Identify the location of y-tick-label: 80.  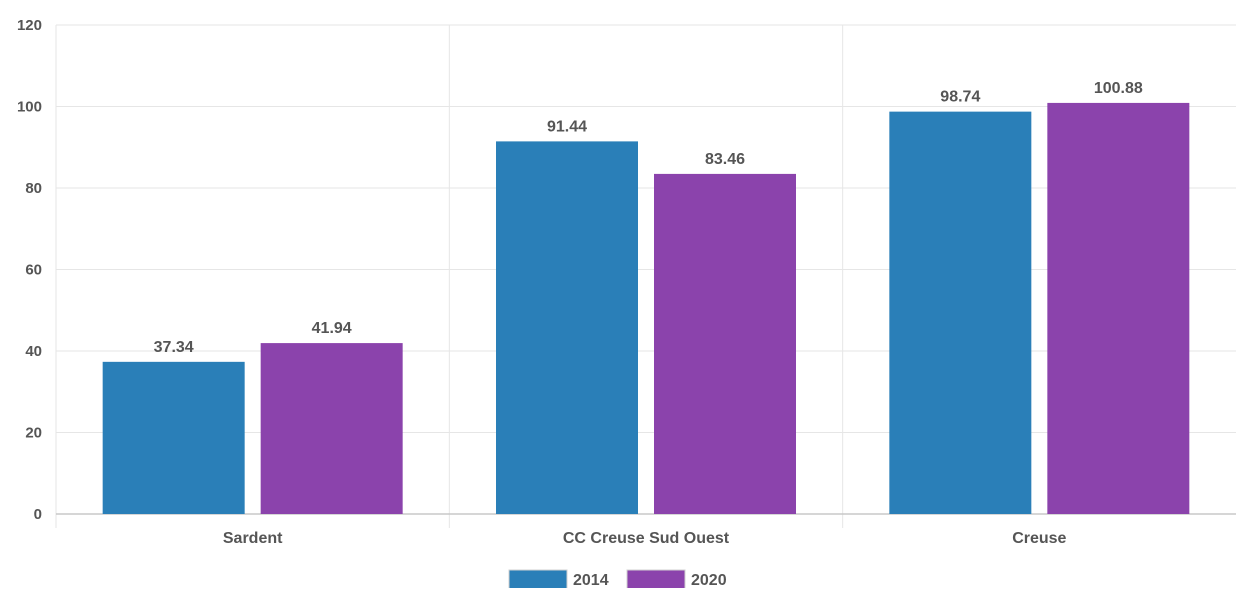
(33, 188).